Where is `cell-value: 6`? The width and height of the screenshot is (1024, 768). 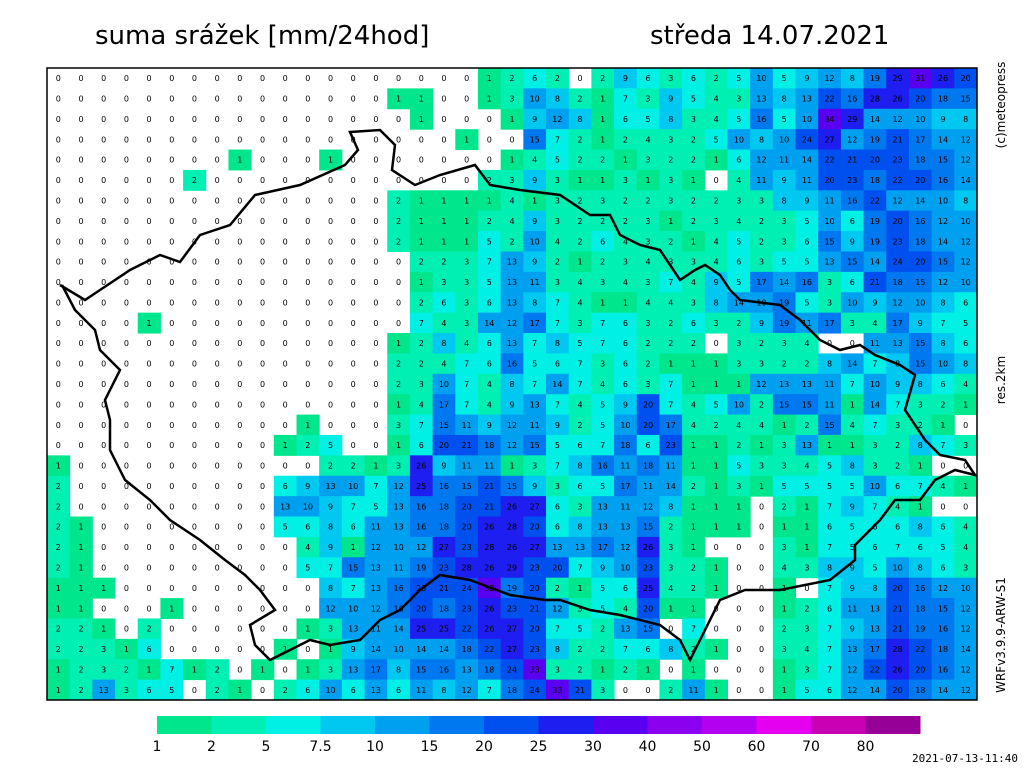
cell-value: 6 is located at coordinates (942, 384).